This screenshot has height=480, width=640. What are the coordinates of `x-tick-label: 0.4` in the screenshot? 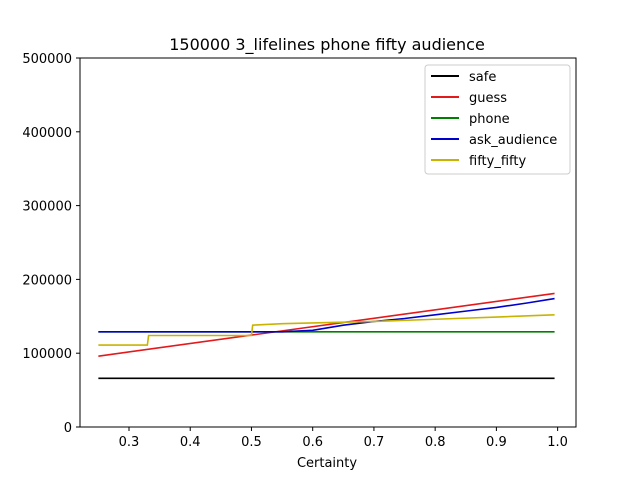 It's located at (190, 442).